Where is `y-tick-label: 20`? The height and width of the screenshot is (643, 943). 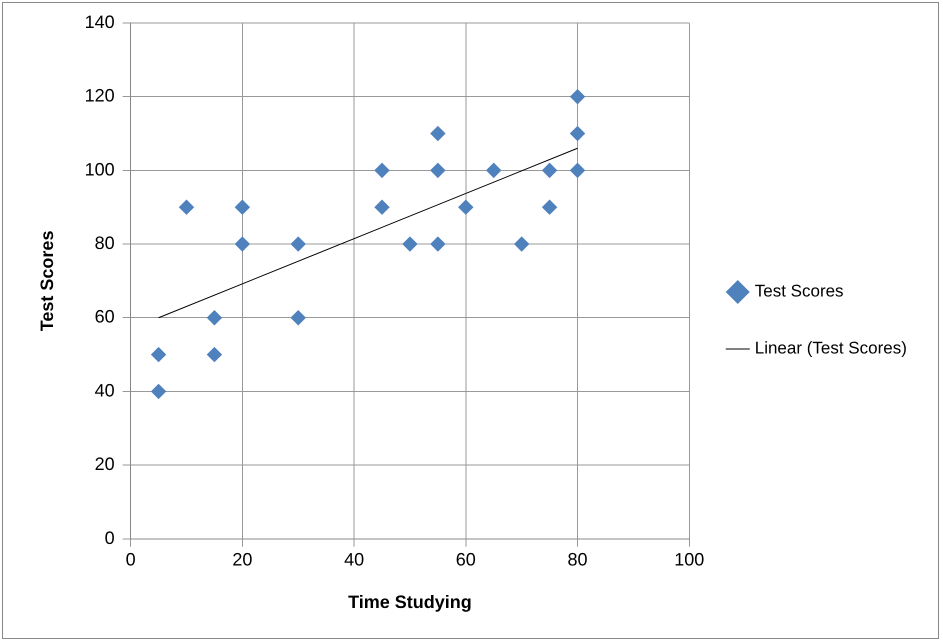
y-tick-label: 20 is located at coordinates (104, 464).